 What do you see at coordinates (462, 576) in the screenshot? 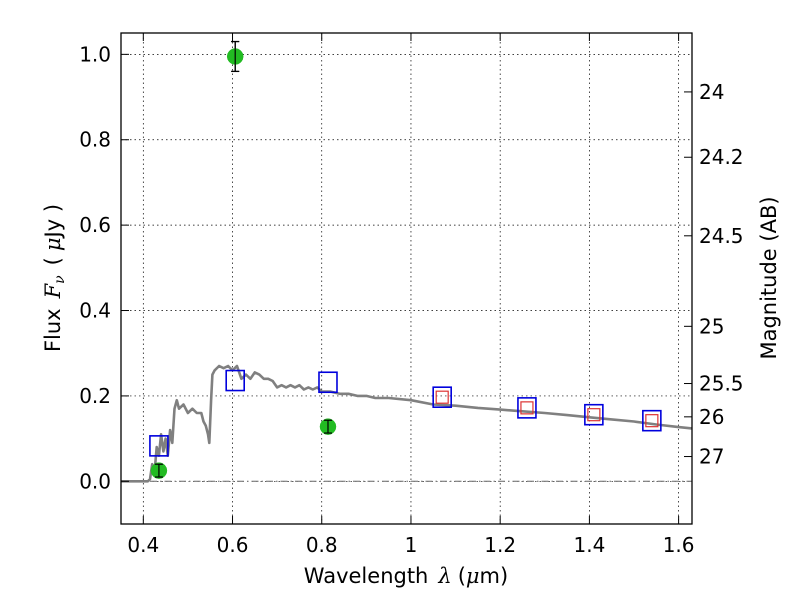
I see `x-axis-label-unit-open: (` at bounding box center [462, 576].